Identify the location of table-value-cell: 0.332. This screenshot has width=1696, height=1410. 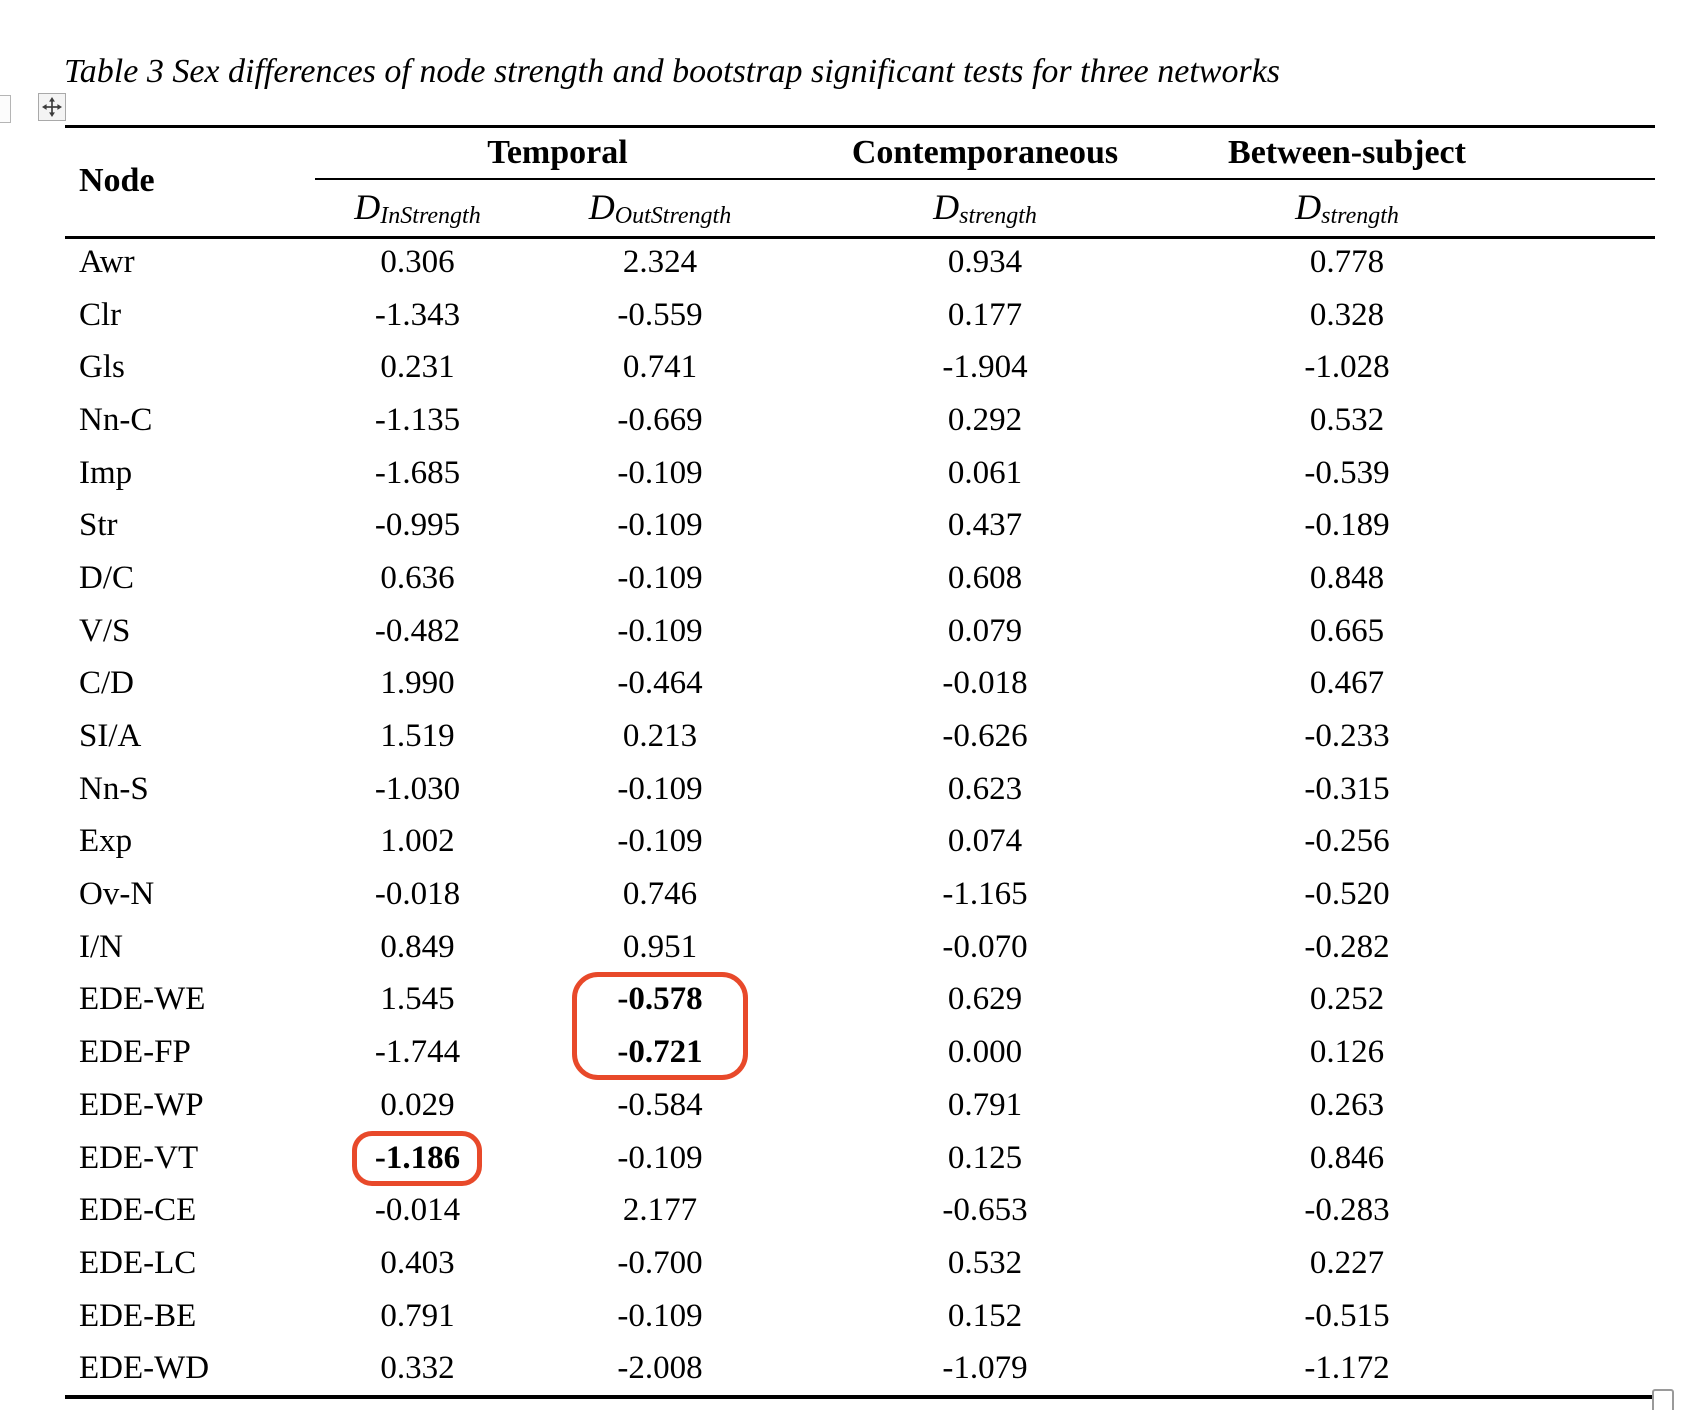
(417, 1368).